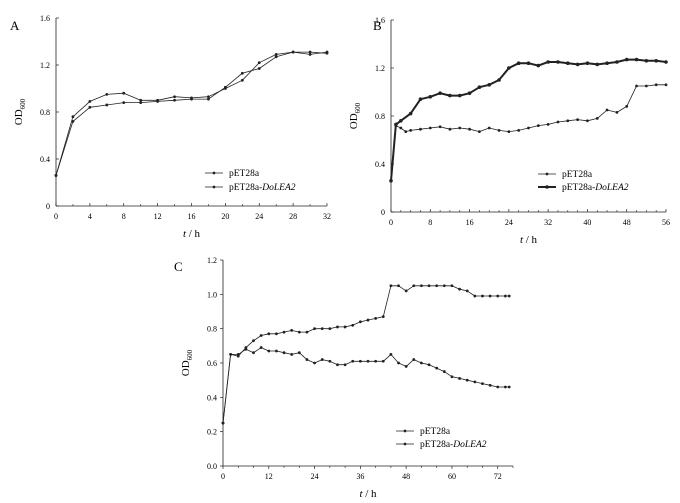 This screenshot has height=503, width=680. I want to click on legend-label-2: pET28a-DoLEA2, so click(453, 445).